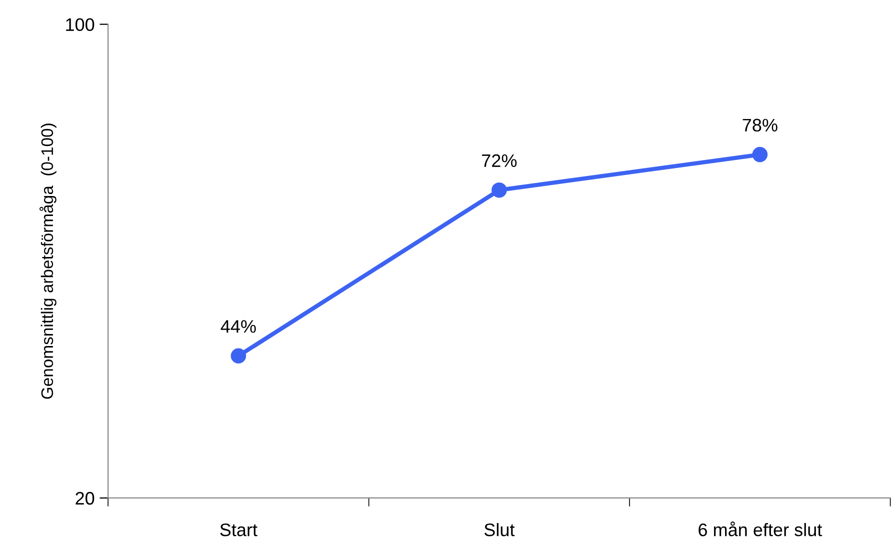 This screenshot has height=547, width=893. I want to click on x-tick-label: Start, so click(239, 529).